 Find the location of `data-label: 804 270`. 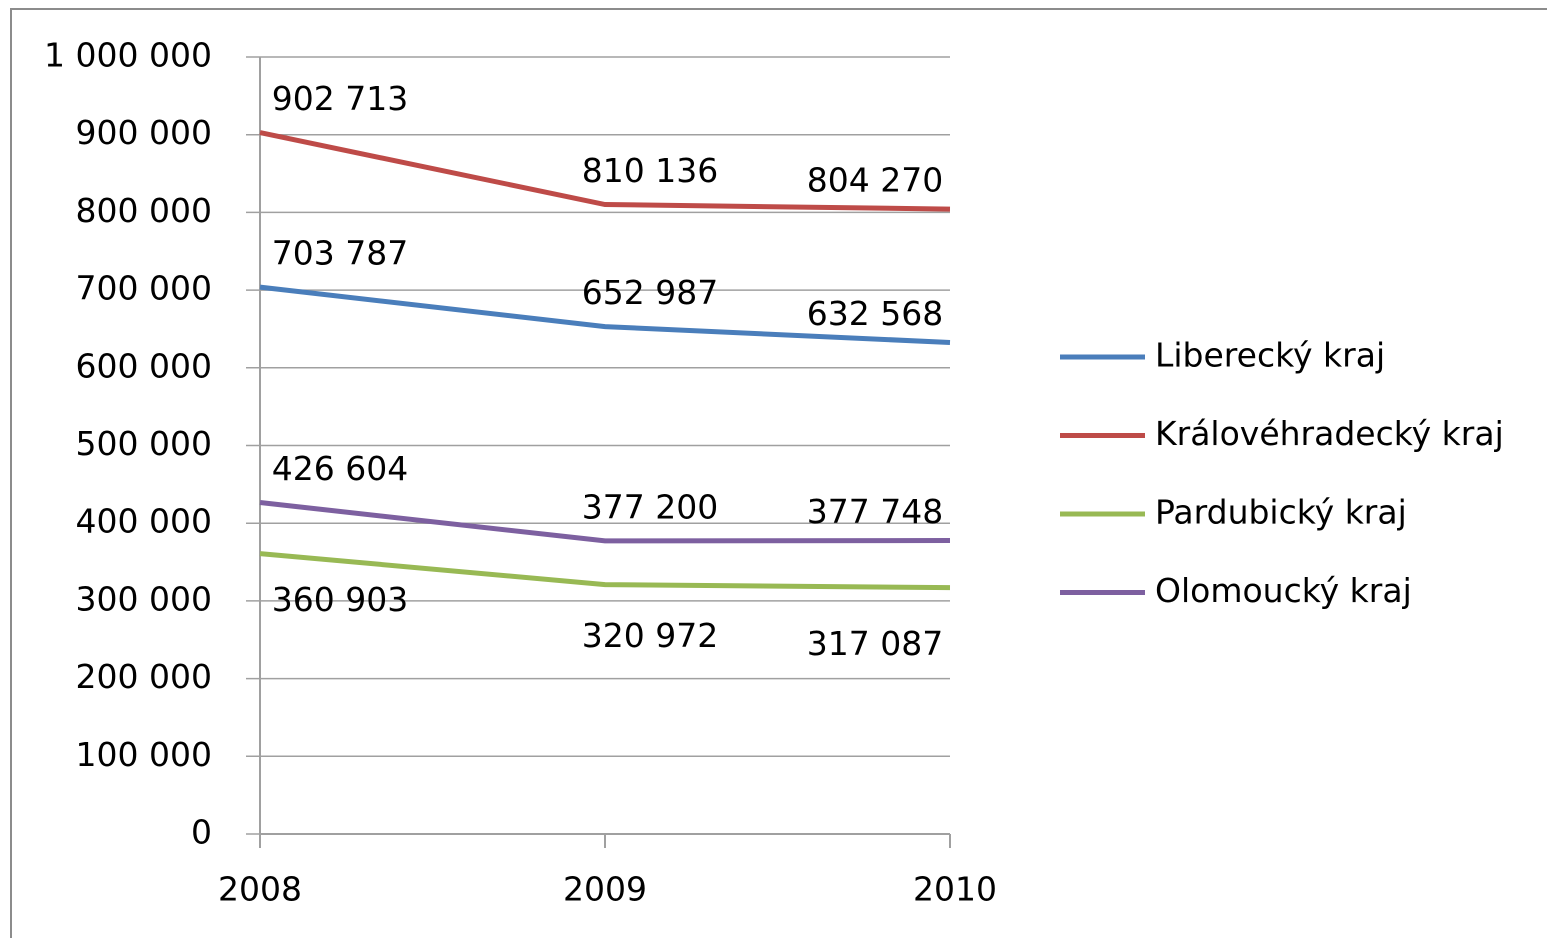

data-label: 804 270 is located at coordinates (875, 180).